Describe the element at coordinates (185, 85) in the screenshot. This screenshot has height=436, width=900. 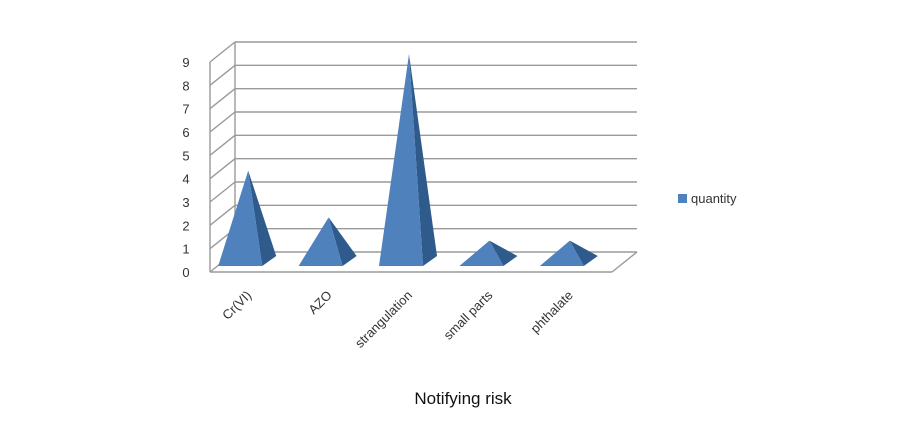
I see `y-tick-label: 8` at that location.